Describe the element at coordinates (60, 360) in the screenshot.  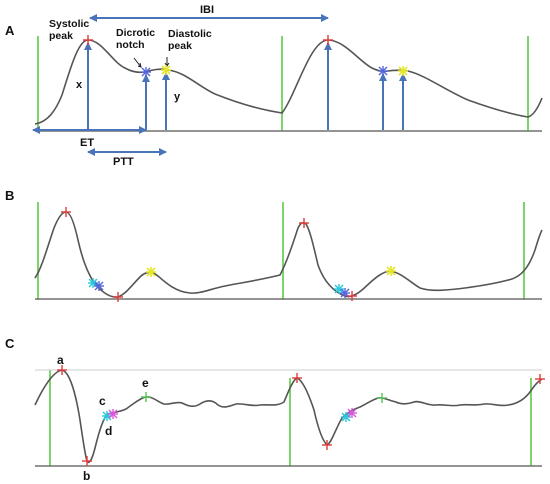
I see `point-a-label: a` at that location.